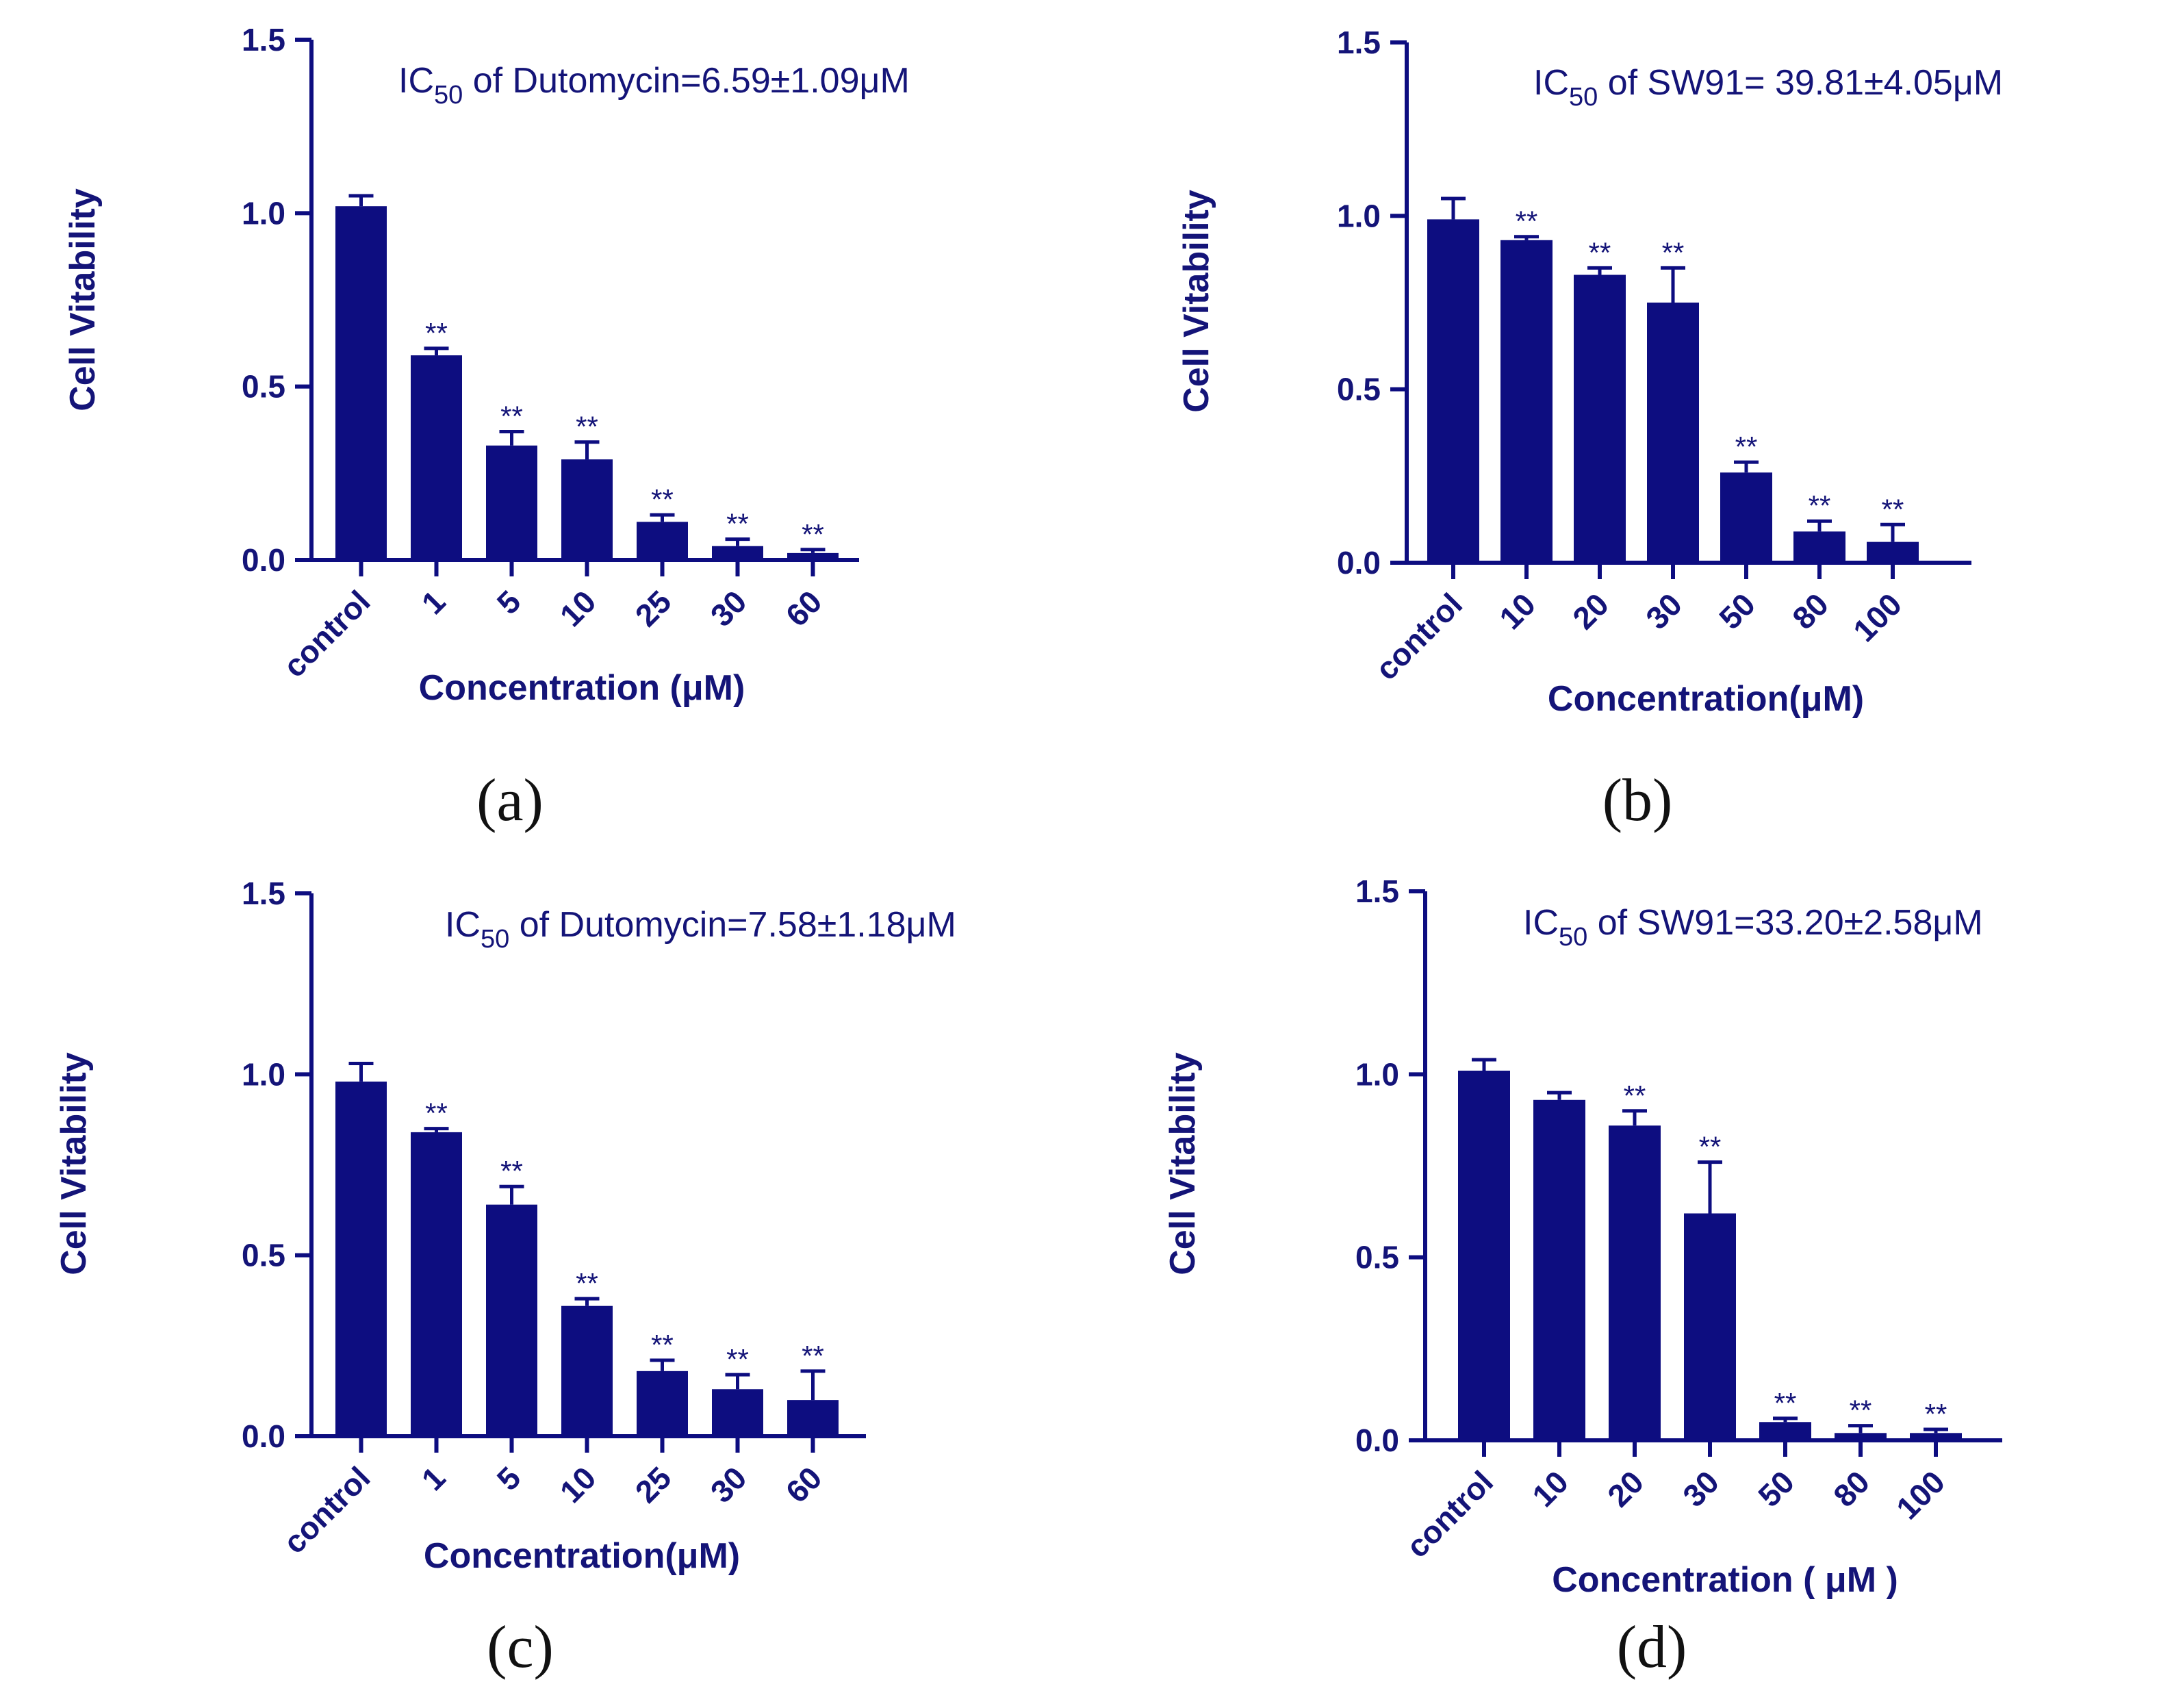 The image size is (2159, 1708). Describe the element at coordinates (1768, 87) in the screenshot. I see `ic50-annotation: IC50 of SW91= 39.81±4.05μM` at that location.